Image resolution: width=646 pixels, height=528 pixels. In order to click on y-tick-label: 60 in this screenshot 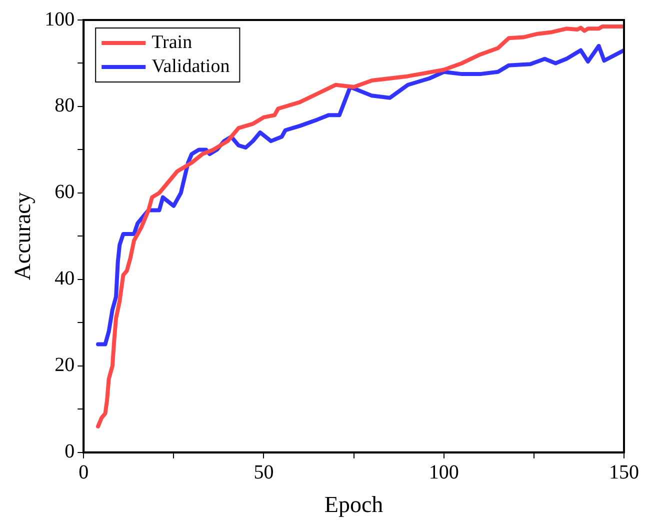, I will do `click(64, 192)`.